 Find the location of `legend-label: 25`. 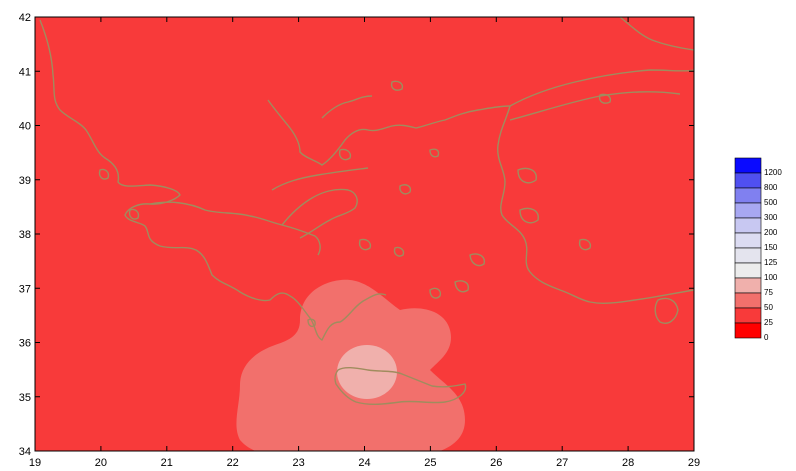

legend-label: 25 is located at coordinates (768, 322).